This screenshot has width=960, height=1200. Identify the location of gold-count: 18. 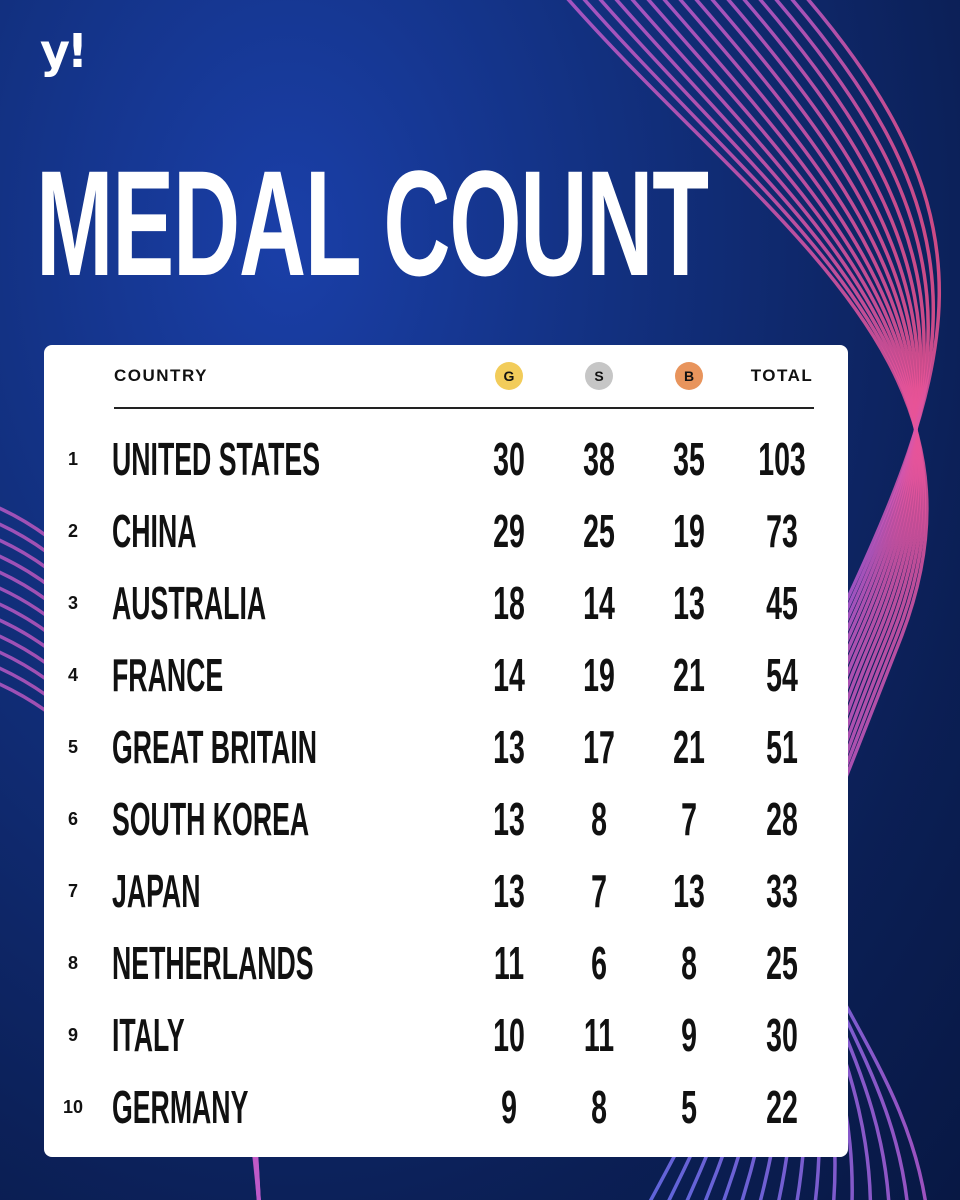
(509, 603).